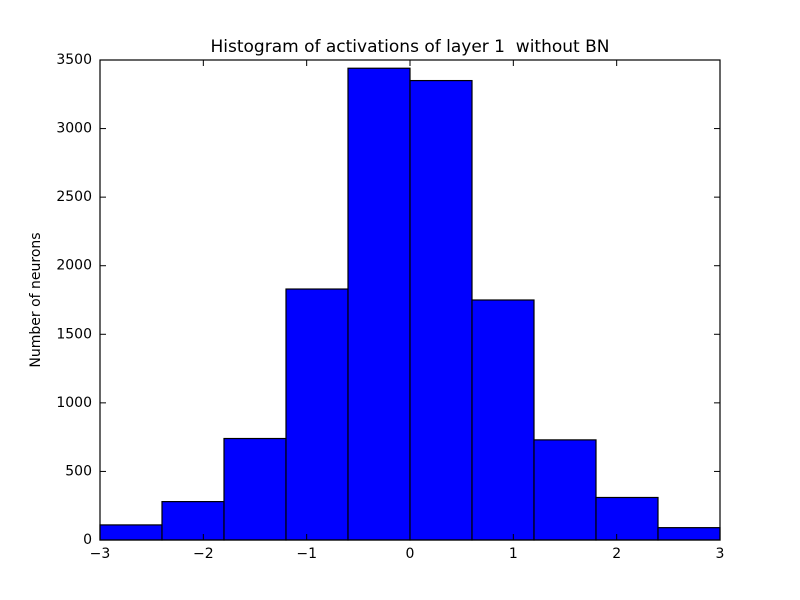 This screenshot has width=800, height=600. What do you see at coordinates (616, 554) in the screenshot?
I see `x-tick-label: 2` at bounding box center [616, 554].